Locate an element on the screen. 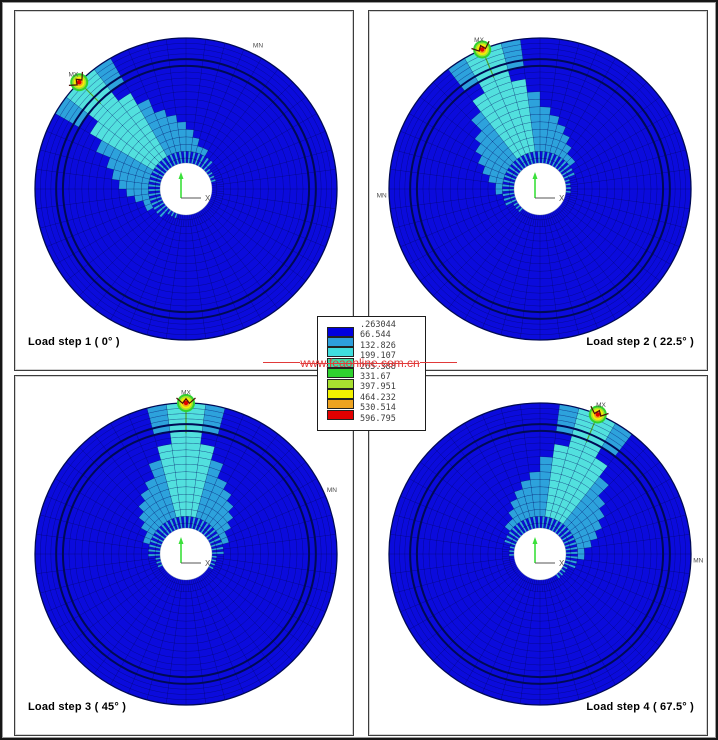 Image resolution: width=718 pixels, height=740 pixels. panel-label-load-step-1: Load step 1 ( 0° ) is located at coordinates (74, 342).